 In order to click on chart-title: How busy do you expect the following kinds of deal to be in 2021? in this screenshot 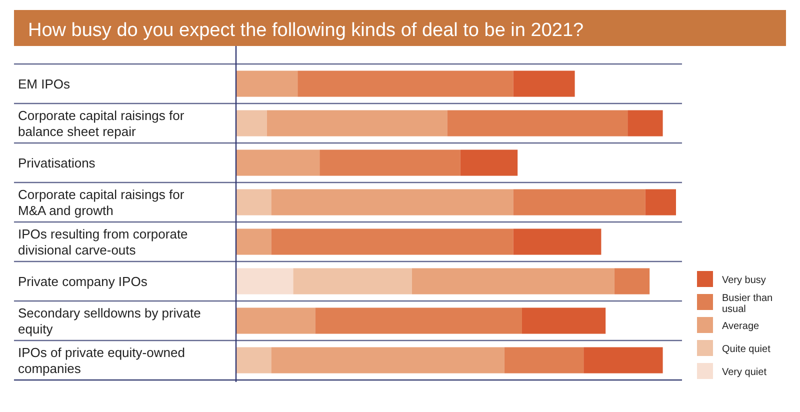, I will do `click(306, 30)`.